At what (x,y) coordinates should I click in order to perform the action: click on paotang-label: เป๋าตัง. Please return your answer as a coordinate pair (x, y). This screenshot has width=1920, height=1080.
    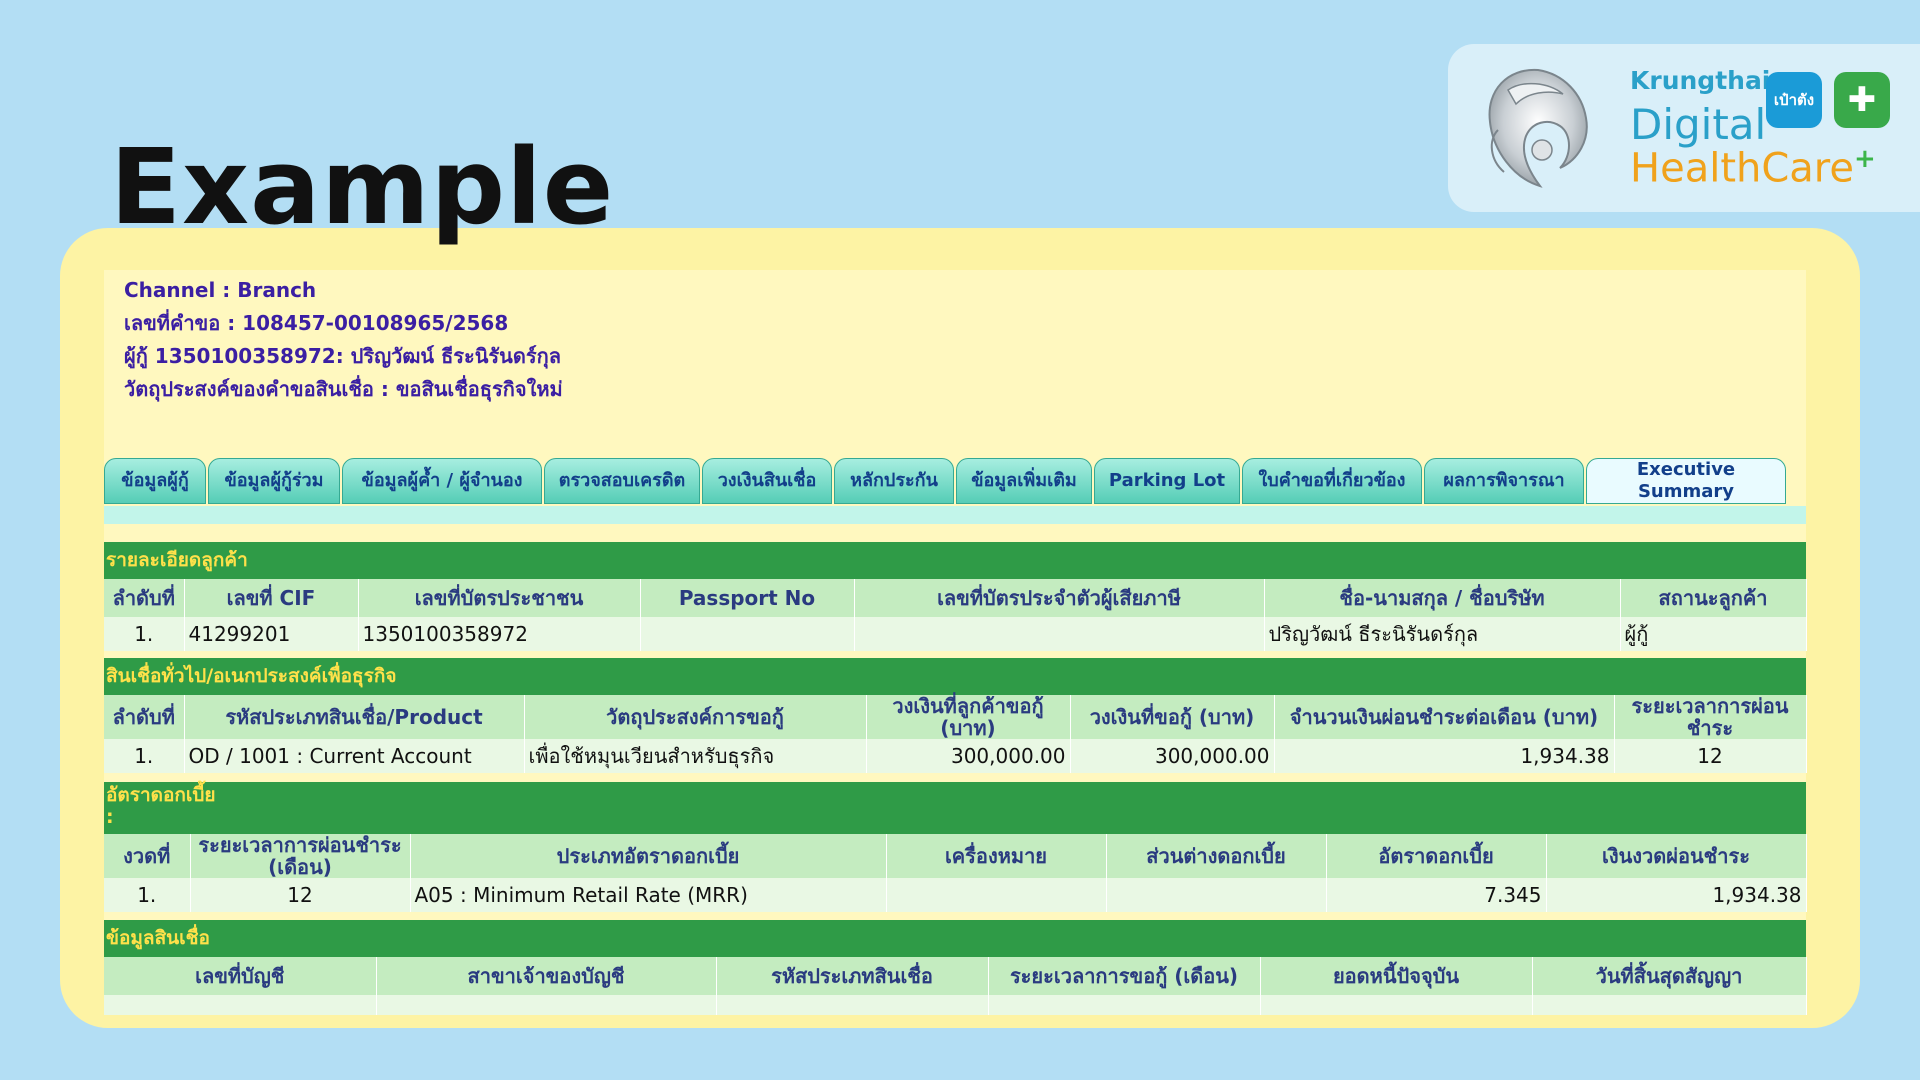
    Looking at the image, I should click on (1794, 100).